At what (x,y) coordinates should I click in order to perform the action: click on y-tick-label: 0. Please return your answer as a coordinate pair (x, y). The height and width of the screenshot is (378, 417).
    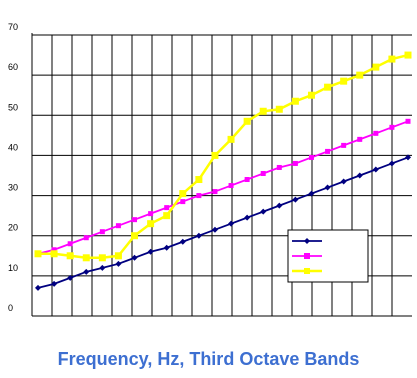
    Looking at the image, I should click on (10, 308).